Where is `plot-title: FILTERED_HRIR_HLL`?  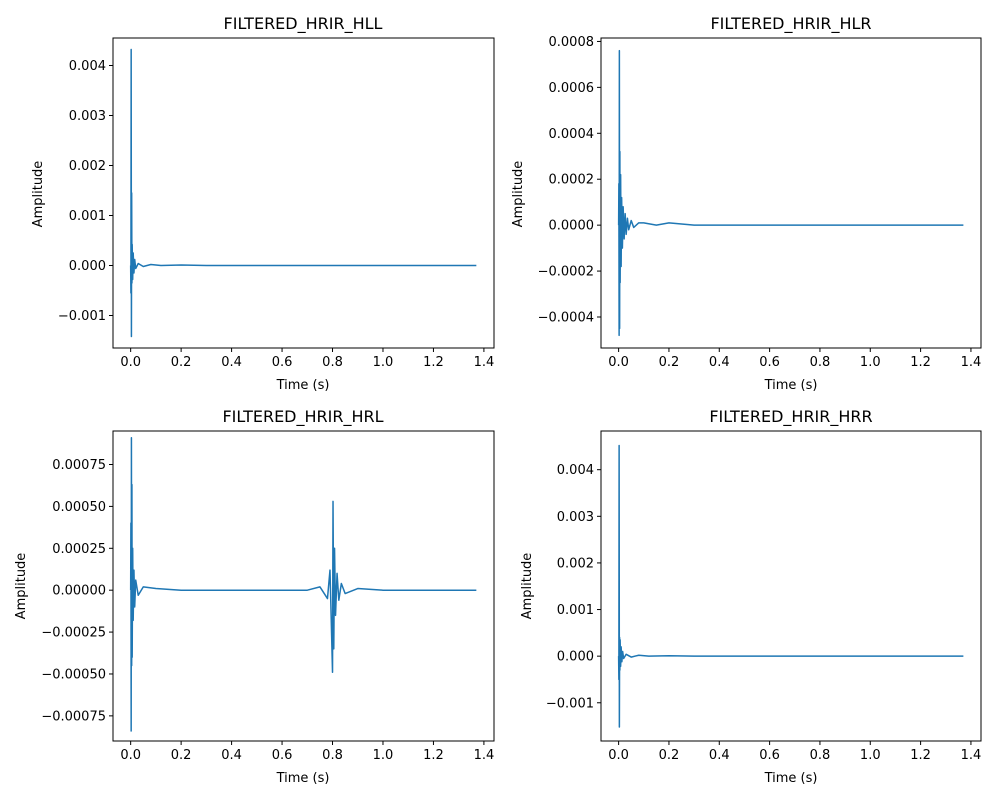 plot-title: FILTERED_HRIR_HLL is located at coordinates (303, 24).